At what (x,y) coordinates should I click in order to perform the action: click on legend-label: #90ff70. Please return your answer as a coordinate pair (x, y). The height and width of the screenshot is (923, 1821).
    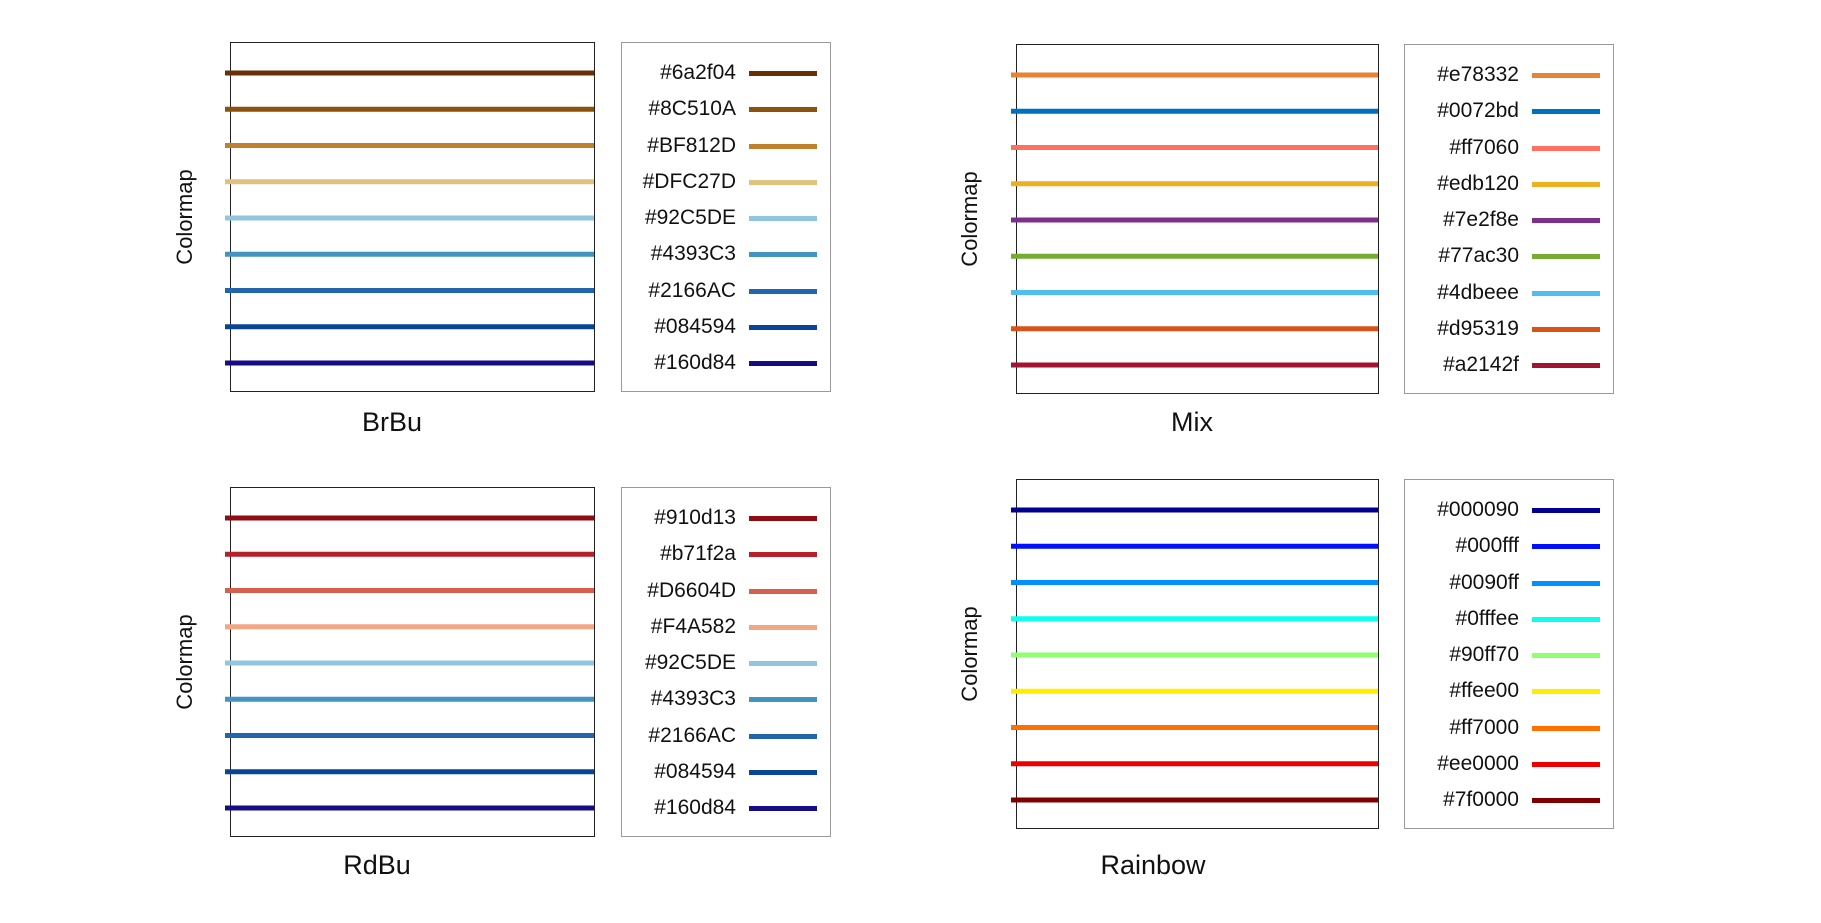
    Looking at the image, I should click on (1484, 654).